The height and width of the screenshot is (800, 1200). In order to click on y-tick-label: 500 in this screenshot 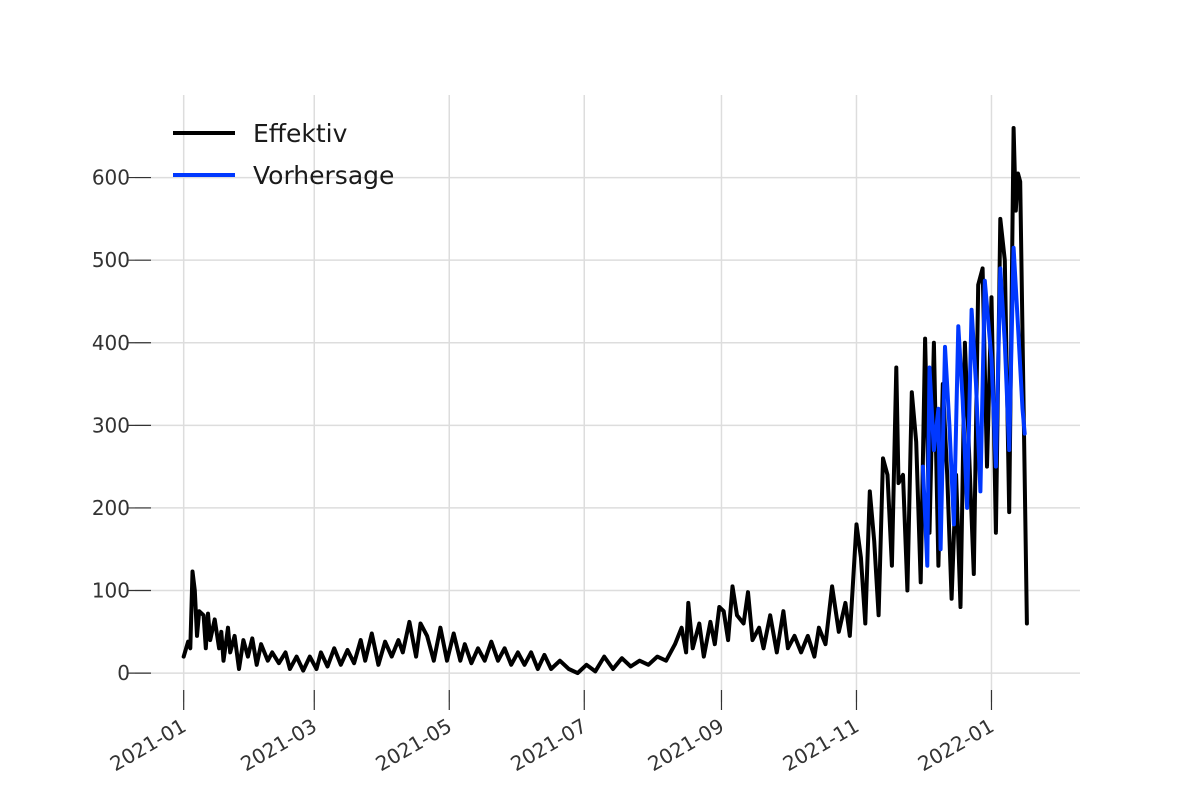, I will do `click(111, 260)`.